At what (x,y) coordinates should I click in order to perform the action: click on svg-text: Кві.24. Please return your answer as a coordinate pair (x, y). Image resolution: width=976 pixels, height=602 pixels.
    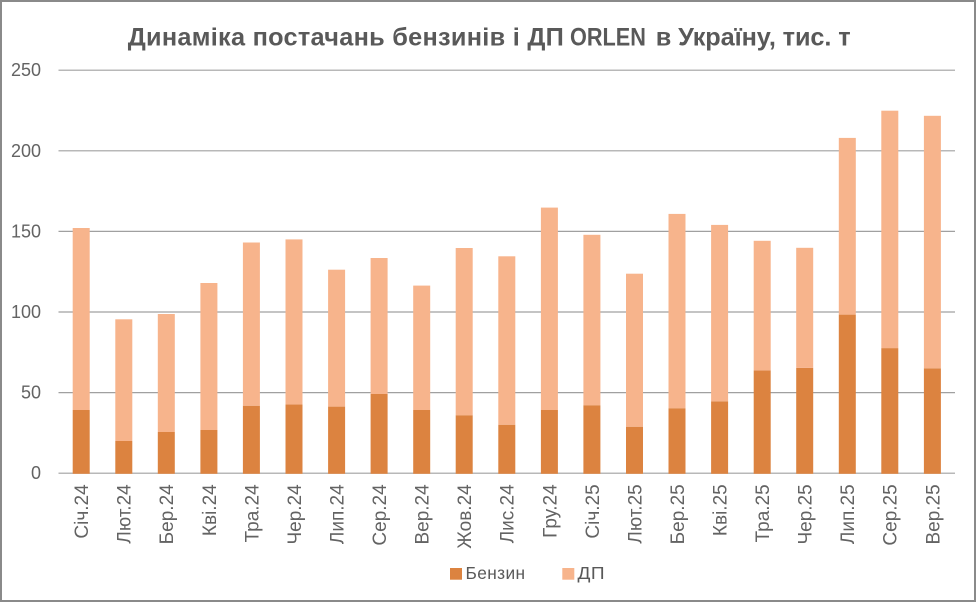
    Looking at the image, I should click on (210, 510).